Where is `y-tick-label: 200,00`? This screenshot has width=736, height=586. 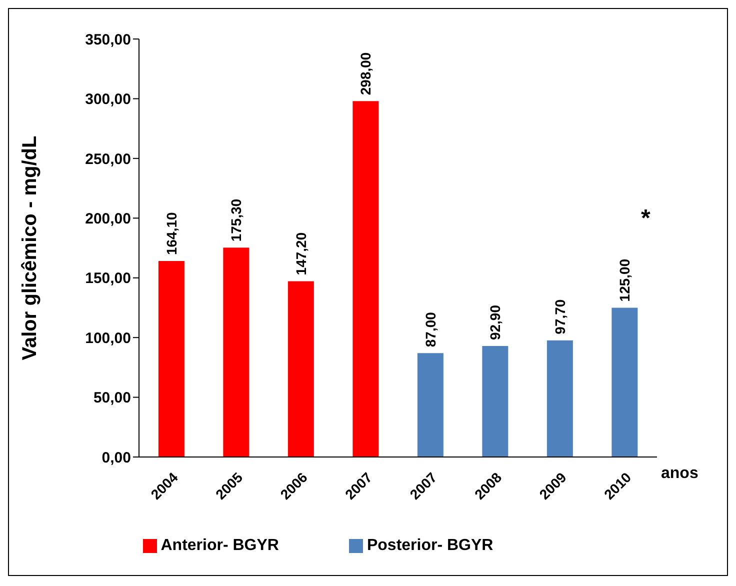
y-tick-label: 200,00 is located at coordinates (108, 219).